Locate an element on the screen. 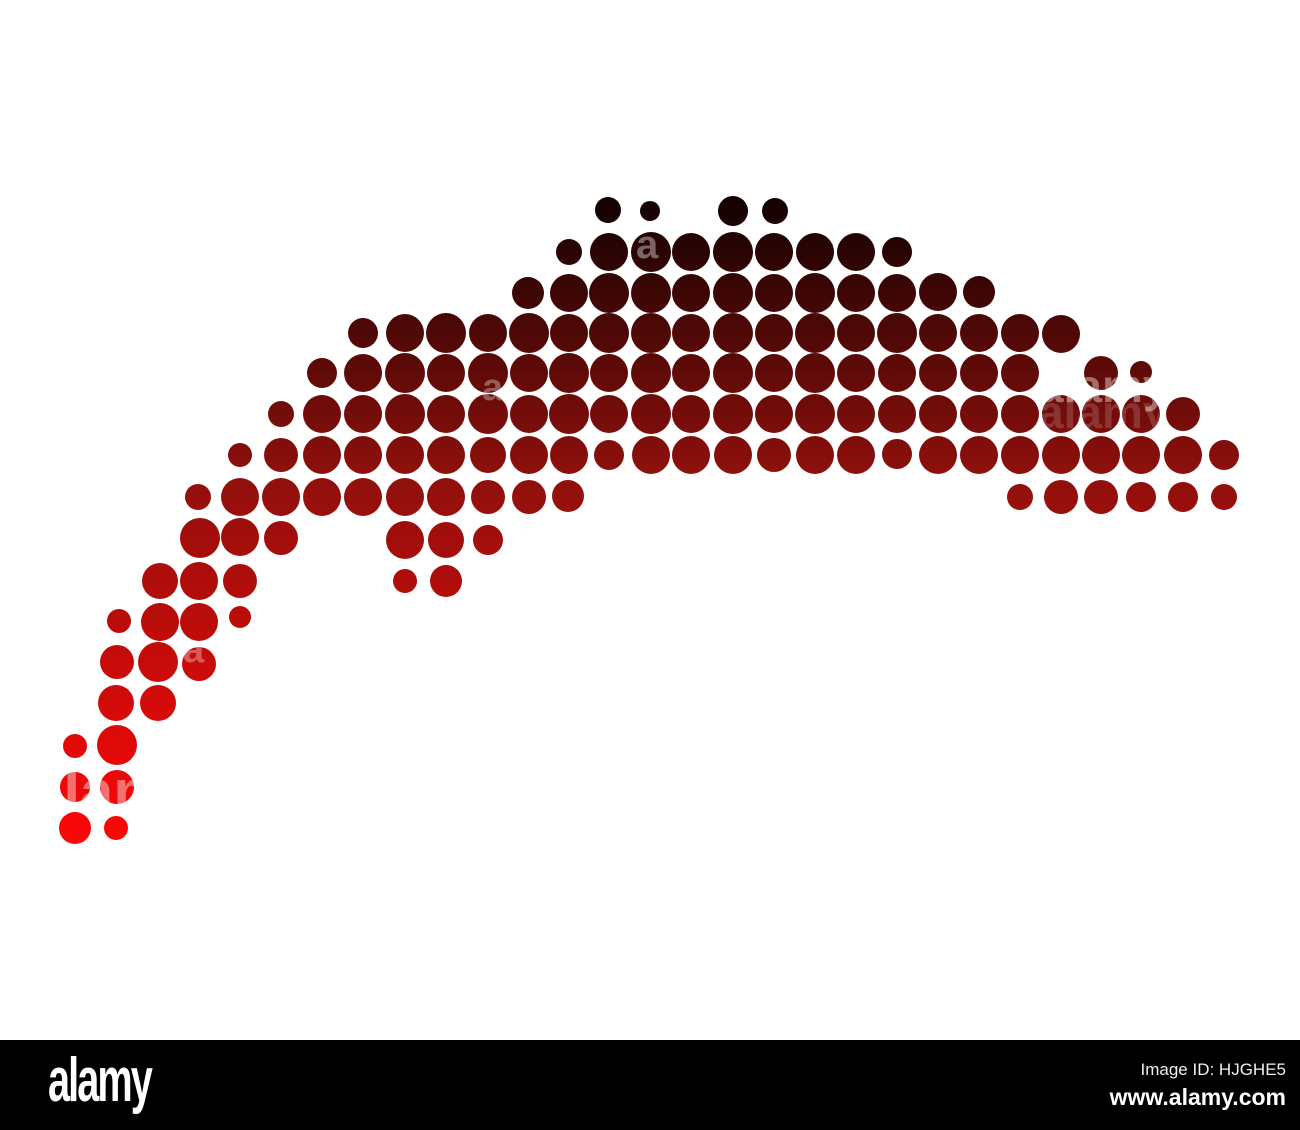 The height and width of the screenshot is (1130, 1300). credit-text-block: Image ID: HJGHE5 www.alamy.com is located at coordinates (1198, 1085).